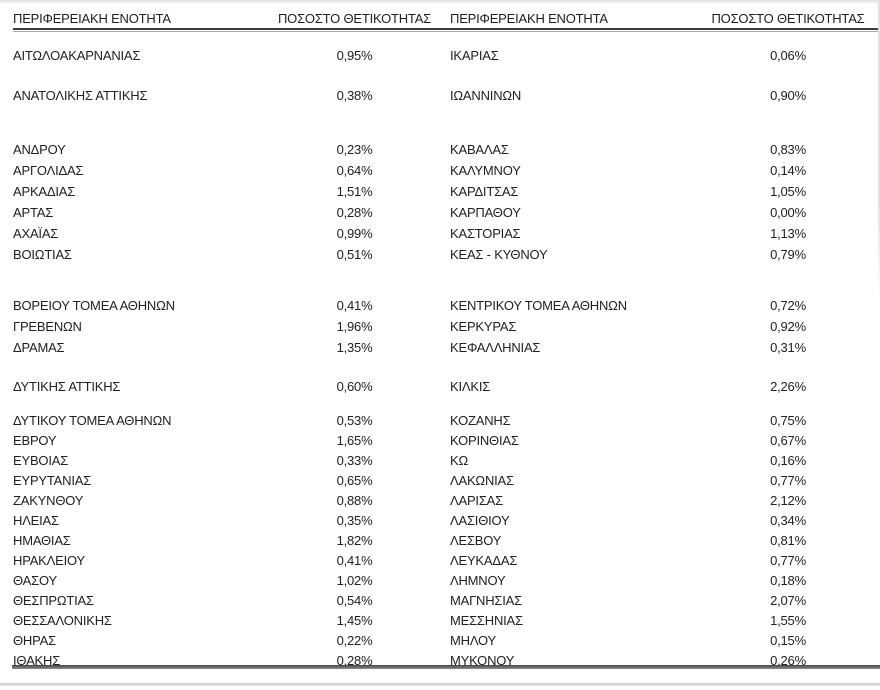 Image resolution: width=880 pixels, height=690 pixels. I want to click on region-cell: ΛΕΣΒΟΥ, so click(476, 540).